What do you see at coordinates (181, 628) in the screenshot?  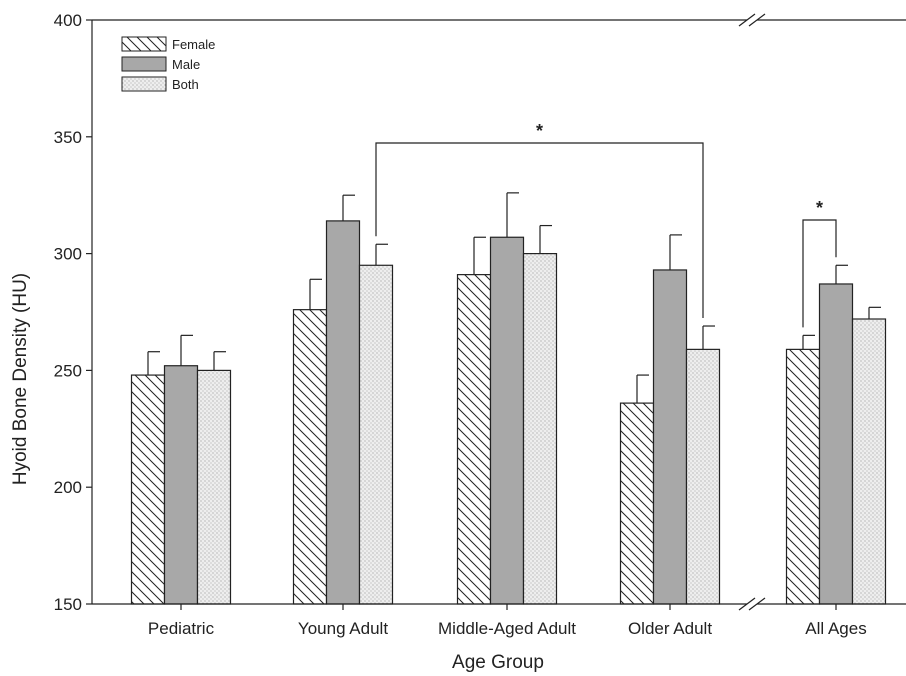 I see `x-tick-label: Pediatric` at bounding box center [181, 628].